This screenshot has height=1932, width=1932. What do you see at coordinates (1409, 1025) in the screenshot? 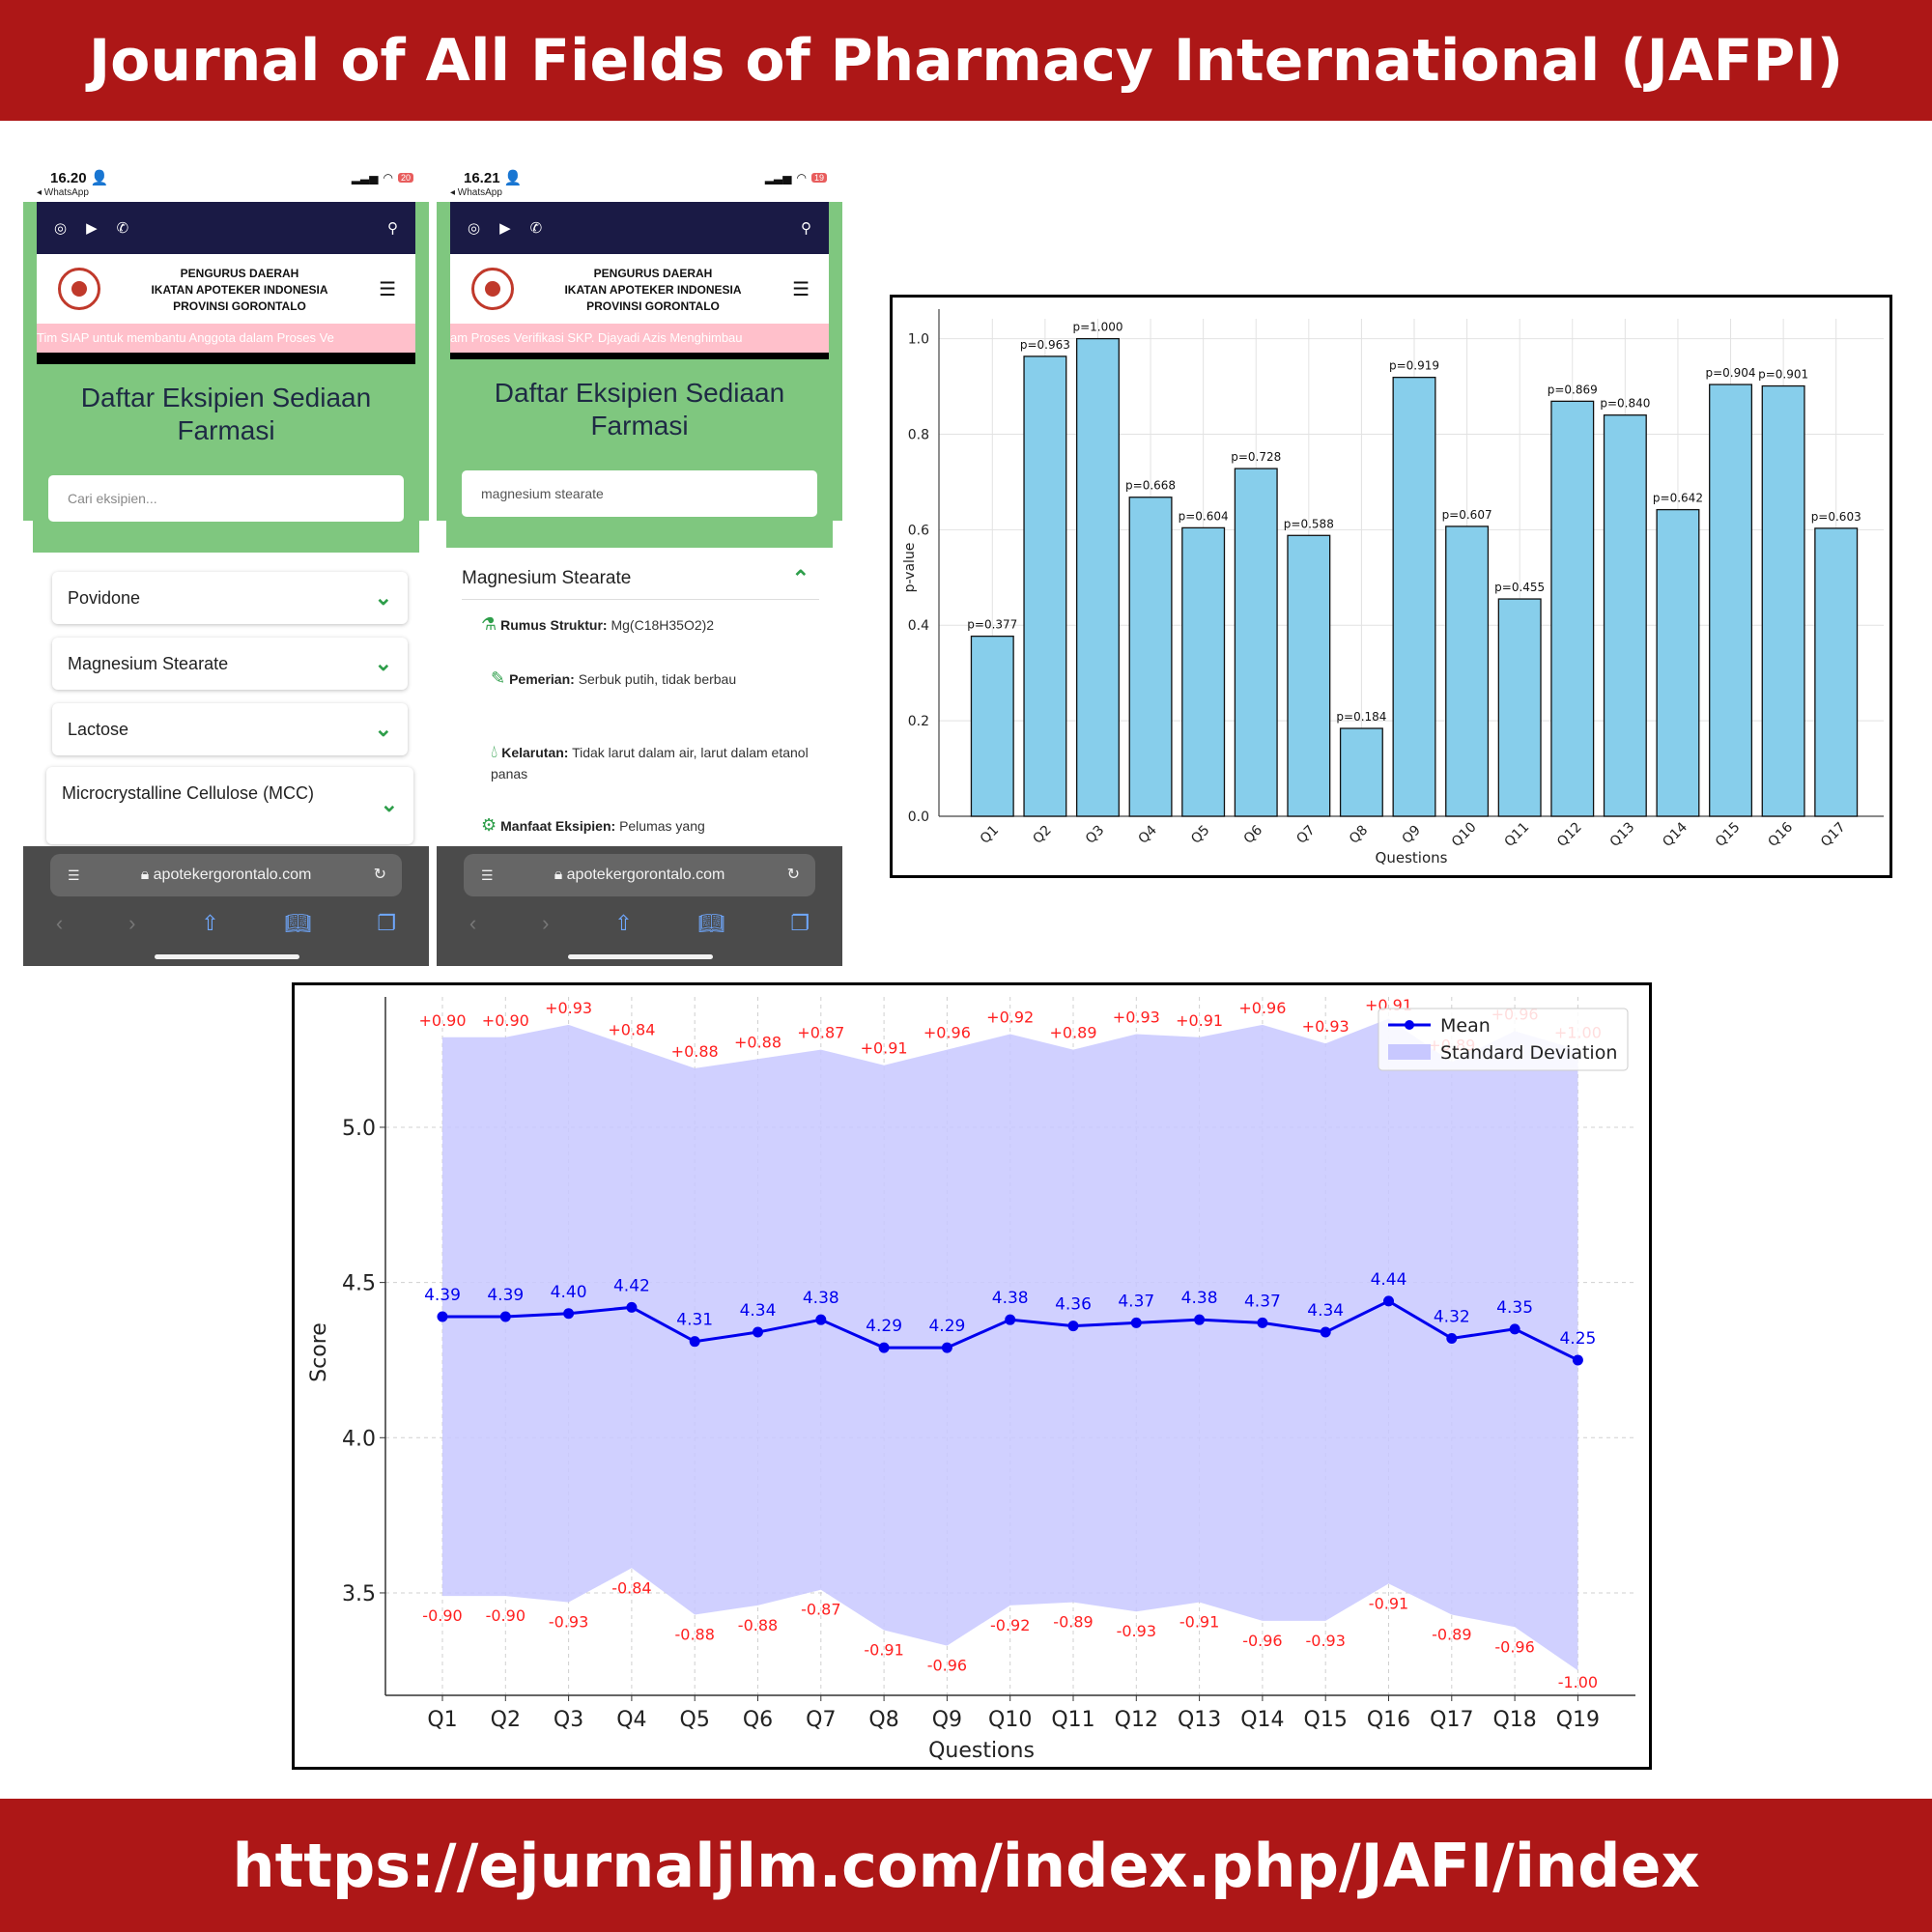
I see `legend-mean-marker` at bounding box center [1409, 1025].